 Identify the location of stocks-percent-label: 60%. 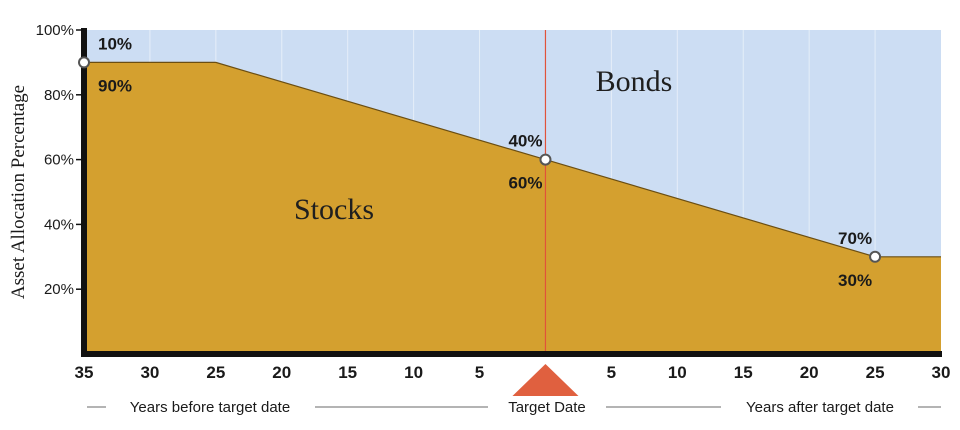
(525, 183).